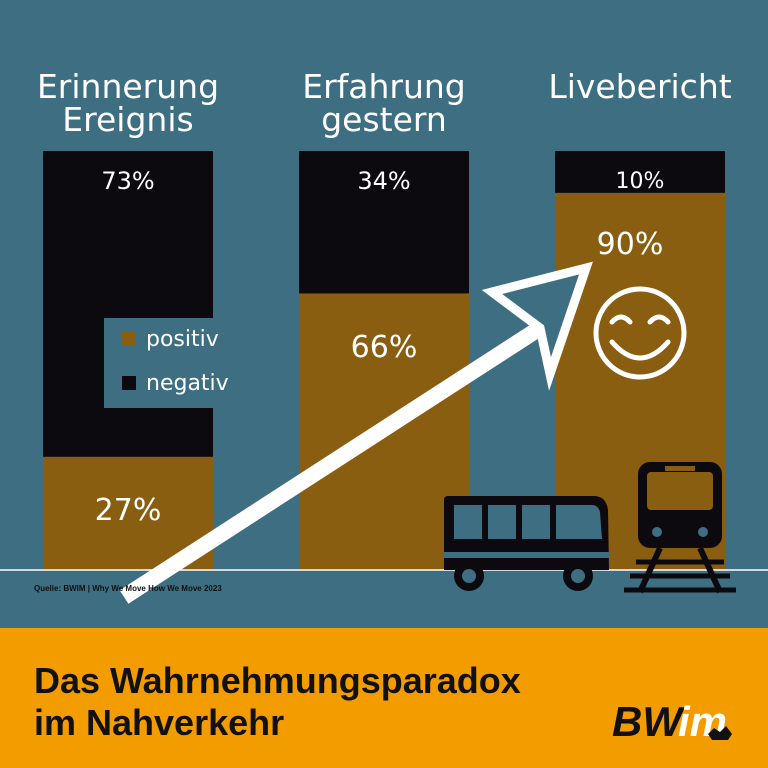 The width and height of the screenshot is (768, 768). What do you see at coordinates (187, 383) in the screenshot?
I see `legend-label: negativ` at bounding box center [187, 383].